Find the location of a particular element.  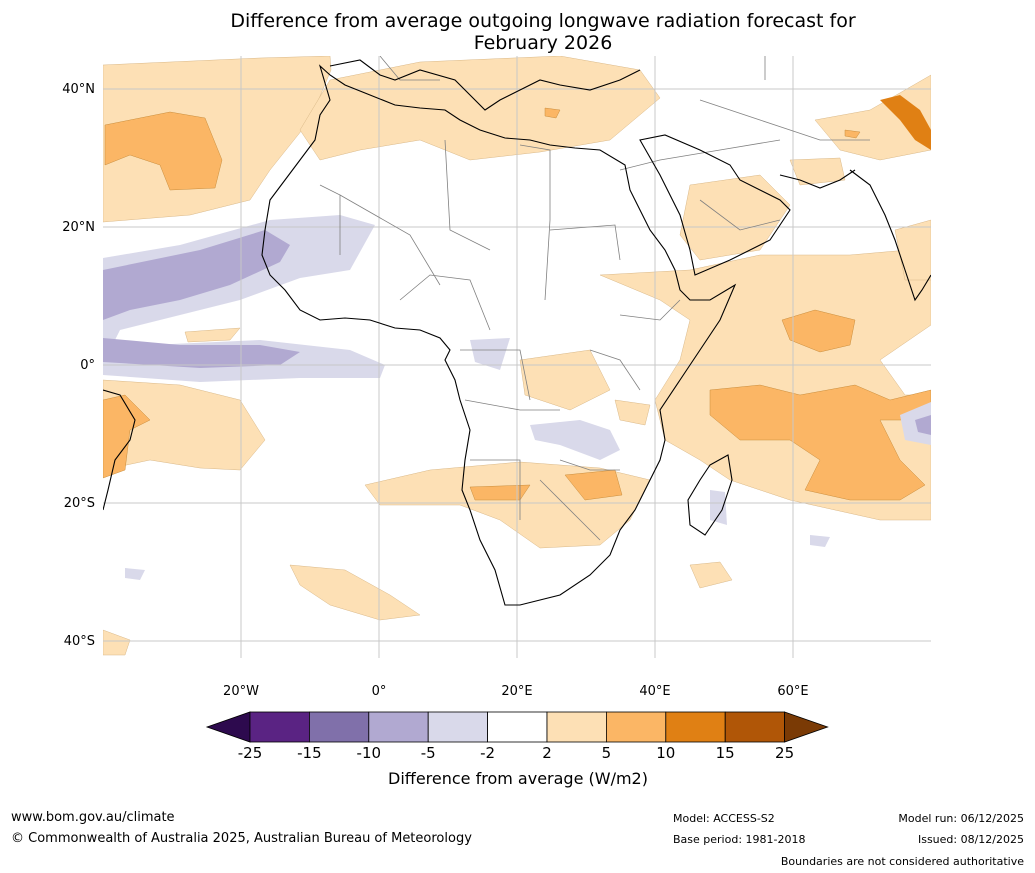

lat-label-40s: 40°S is located at coordinates (79, 641).